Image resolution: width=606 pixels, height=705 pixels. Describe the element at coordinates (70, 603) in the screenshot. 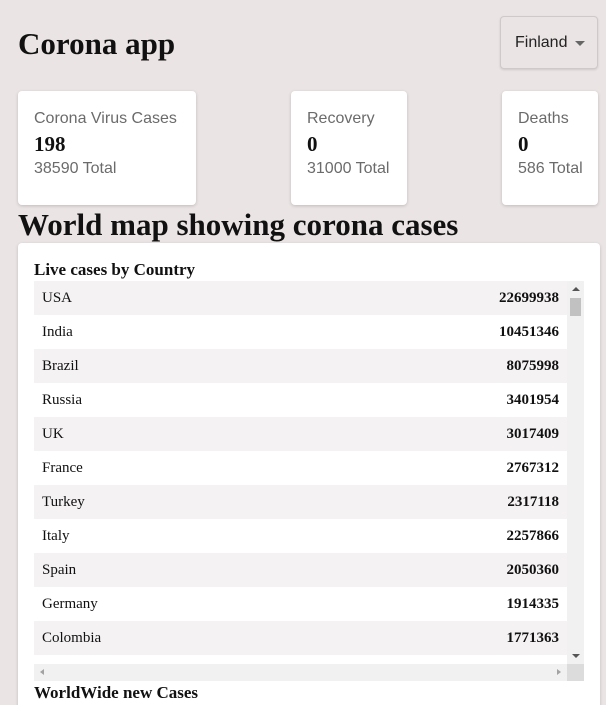

I see `country-name: Germany` at that location.